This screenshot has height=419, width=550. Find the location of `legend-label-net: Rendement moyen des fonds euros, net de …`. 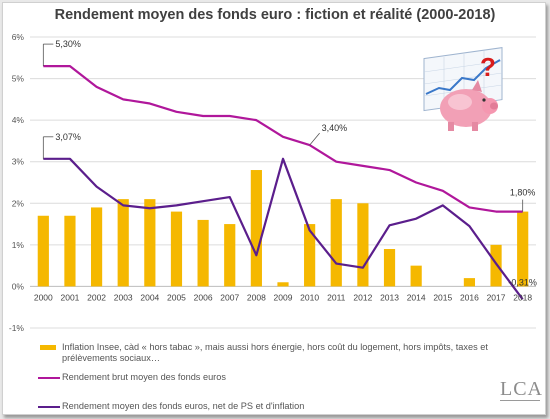

legend-label-net: Rendement moyen des fonds euros, net de … is located at coordinates (183, 406).